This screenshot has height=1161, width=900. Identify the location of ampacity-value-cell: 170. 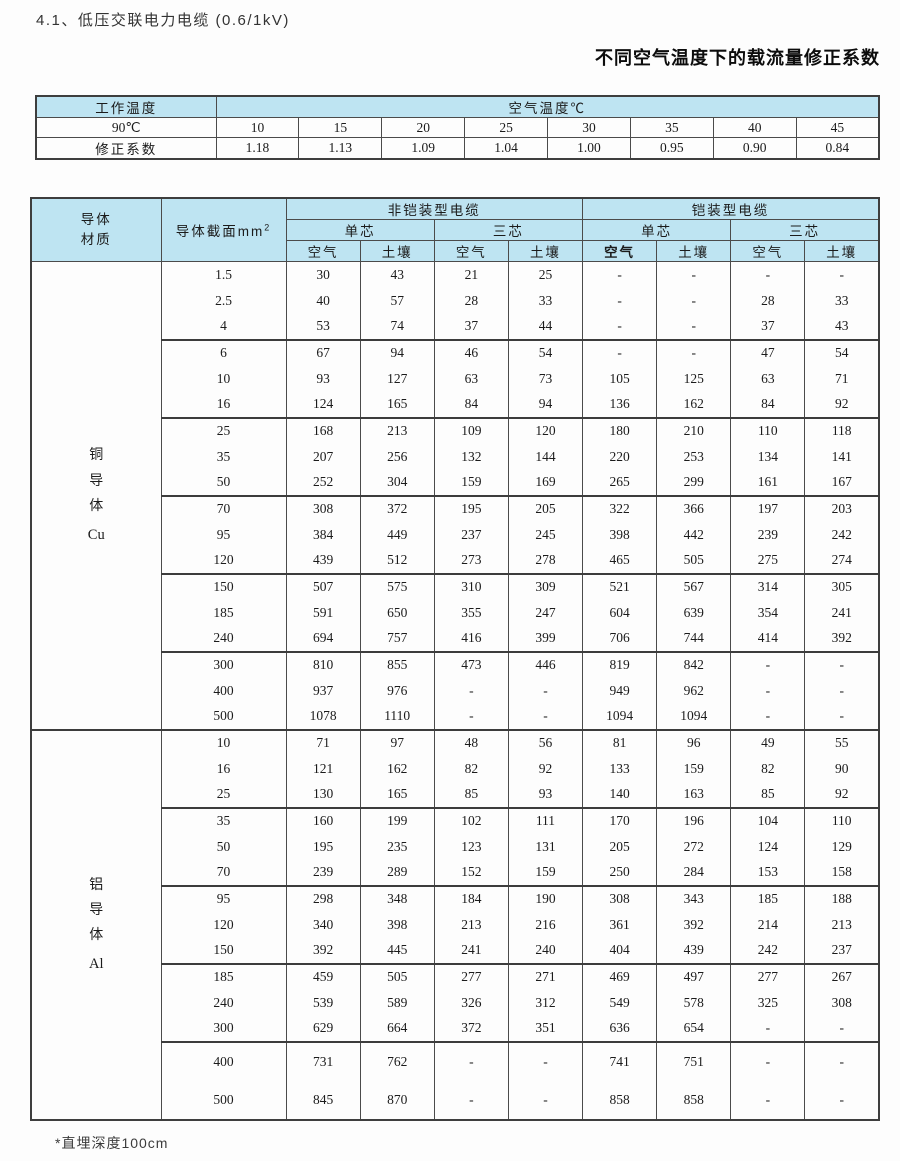
(619, 820).